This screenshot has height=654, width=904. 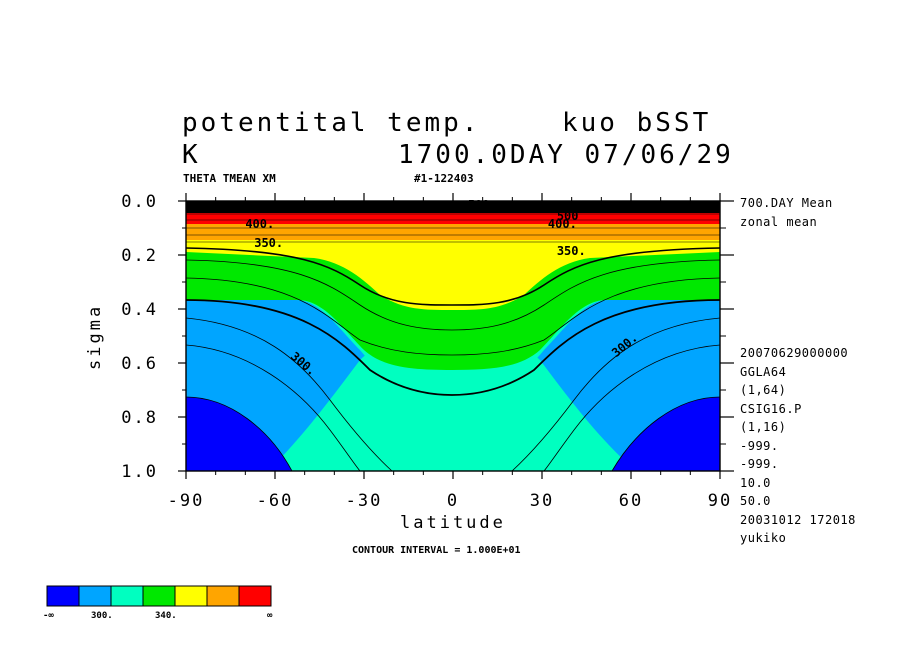 I want to click on mean-period-label: 700.DAY Mean, so click(x=786, y=203).